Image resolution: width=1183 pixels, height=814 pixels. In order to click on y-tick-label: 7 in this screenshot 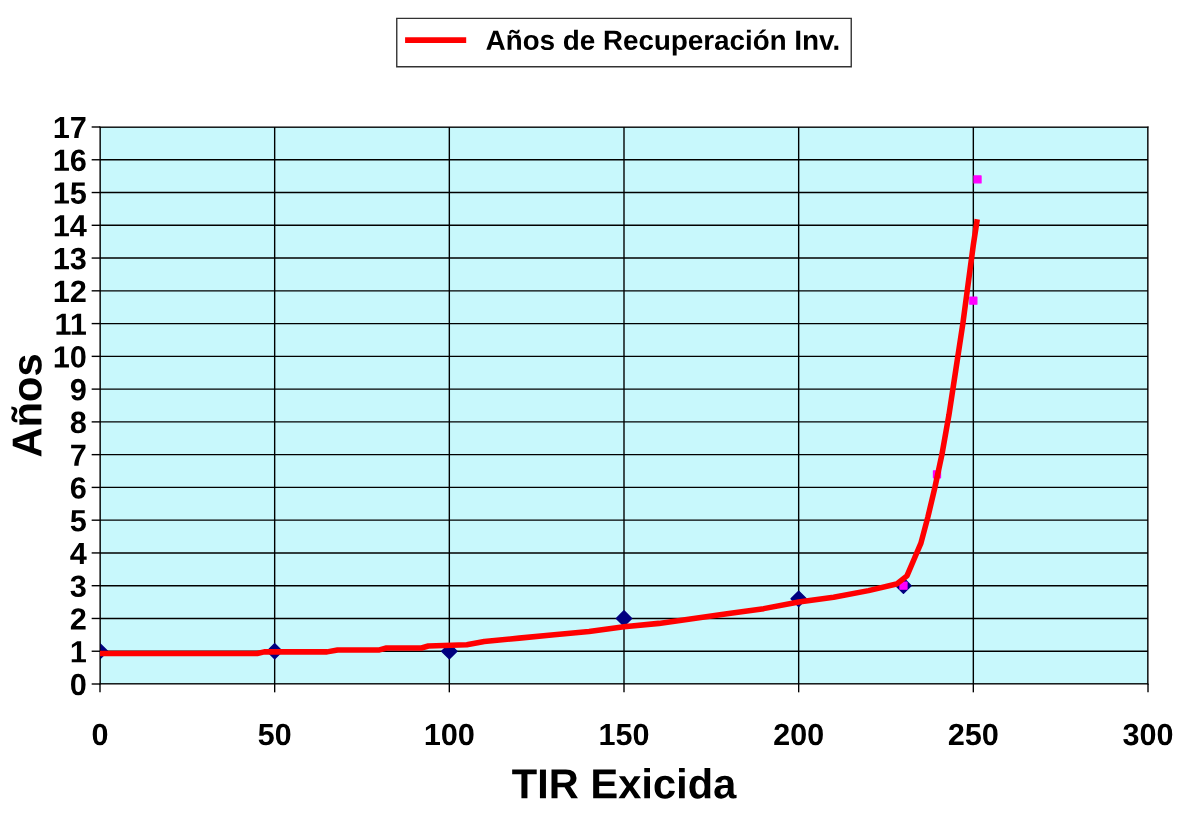, I will do `click(78, 455)`.